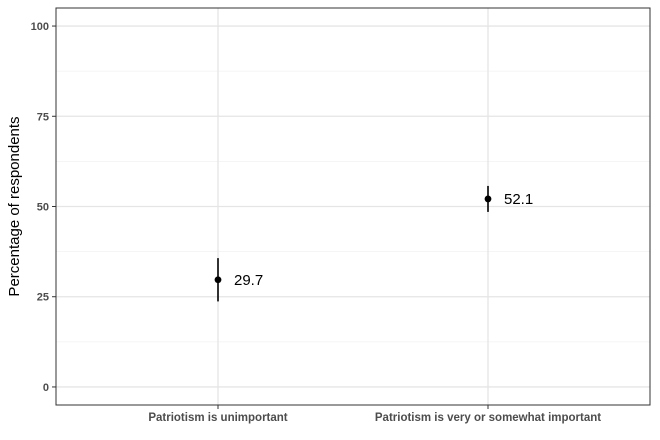 The height and width of the screenshot is (440, 660). I want to click on x-tick-label: Patriotism is unimportant, so click(217, 418).